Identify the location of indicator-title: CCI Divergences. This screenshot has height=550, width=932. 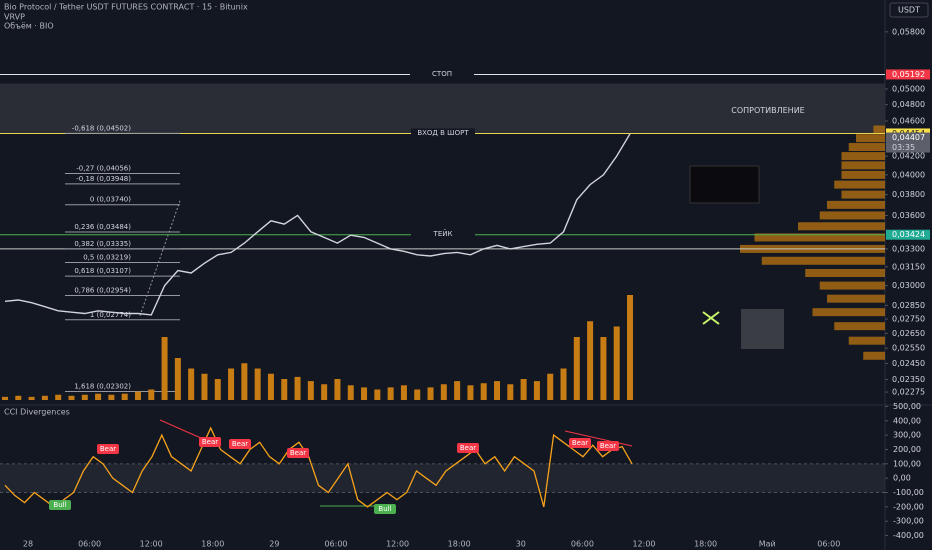
(37, 412).